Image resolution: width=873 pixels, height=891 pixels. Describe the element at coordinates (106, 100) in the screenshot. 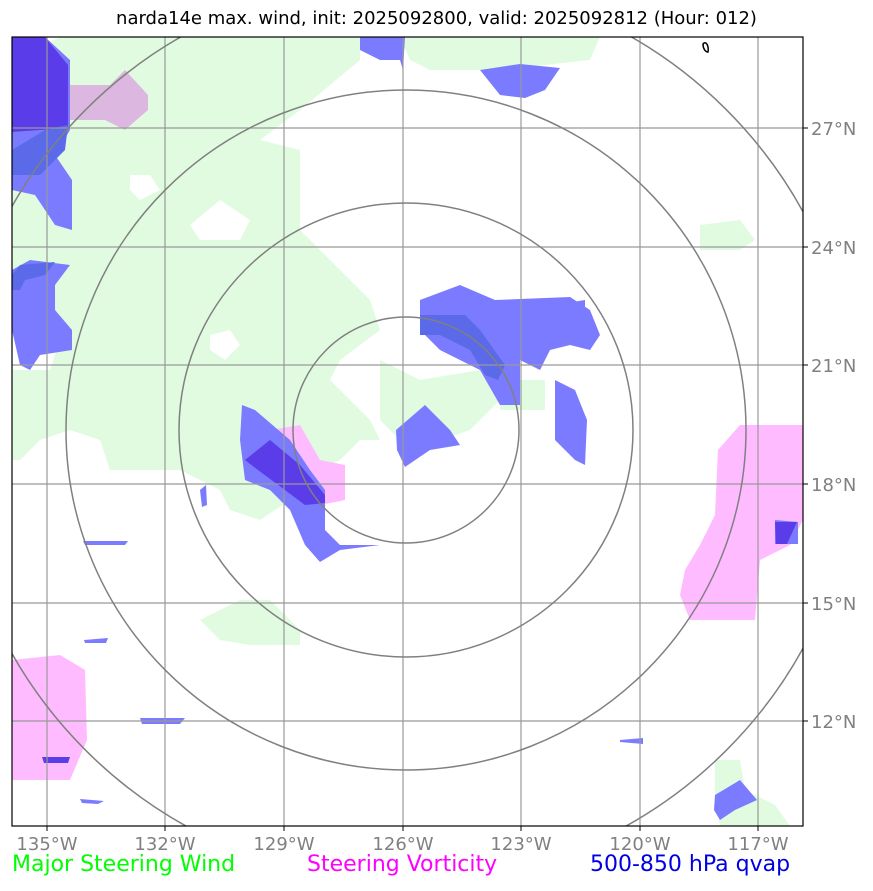

I see `vorticity-overlap` at that location.